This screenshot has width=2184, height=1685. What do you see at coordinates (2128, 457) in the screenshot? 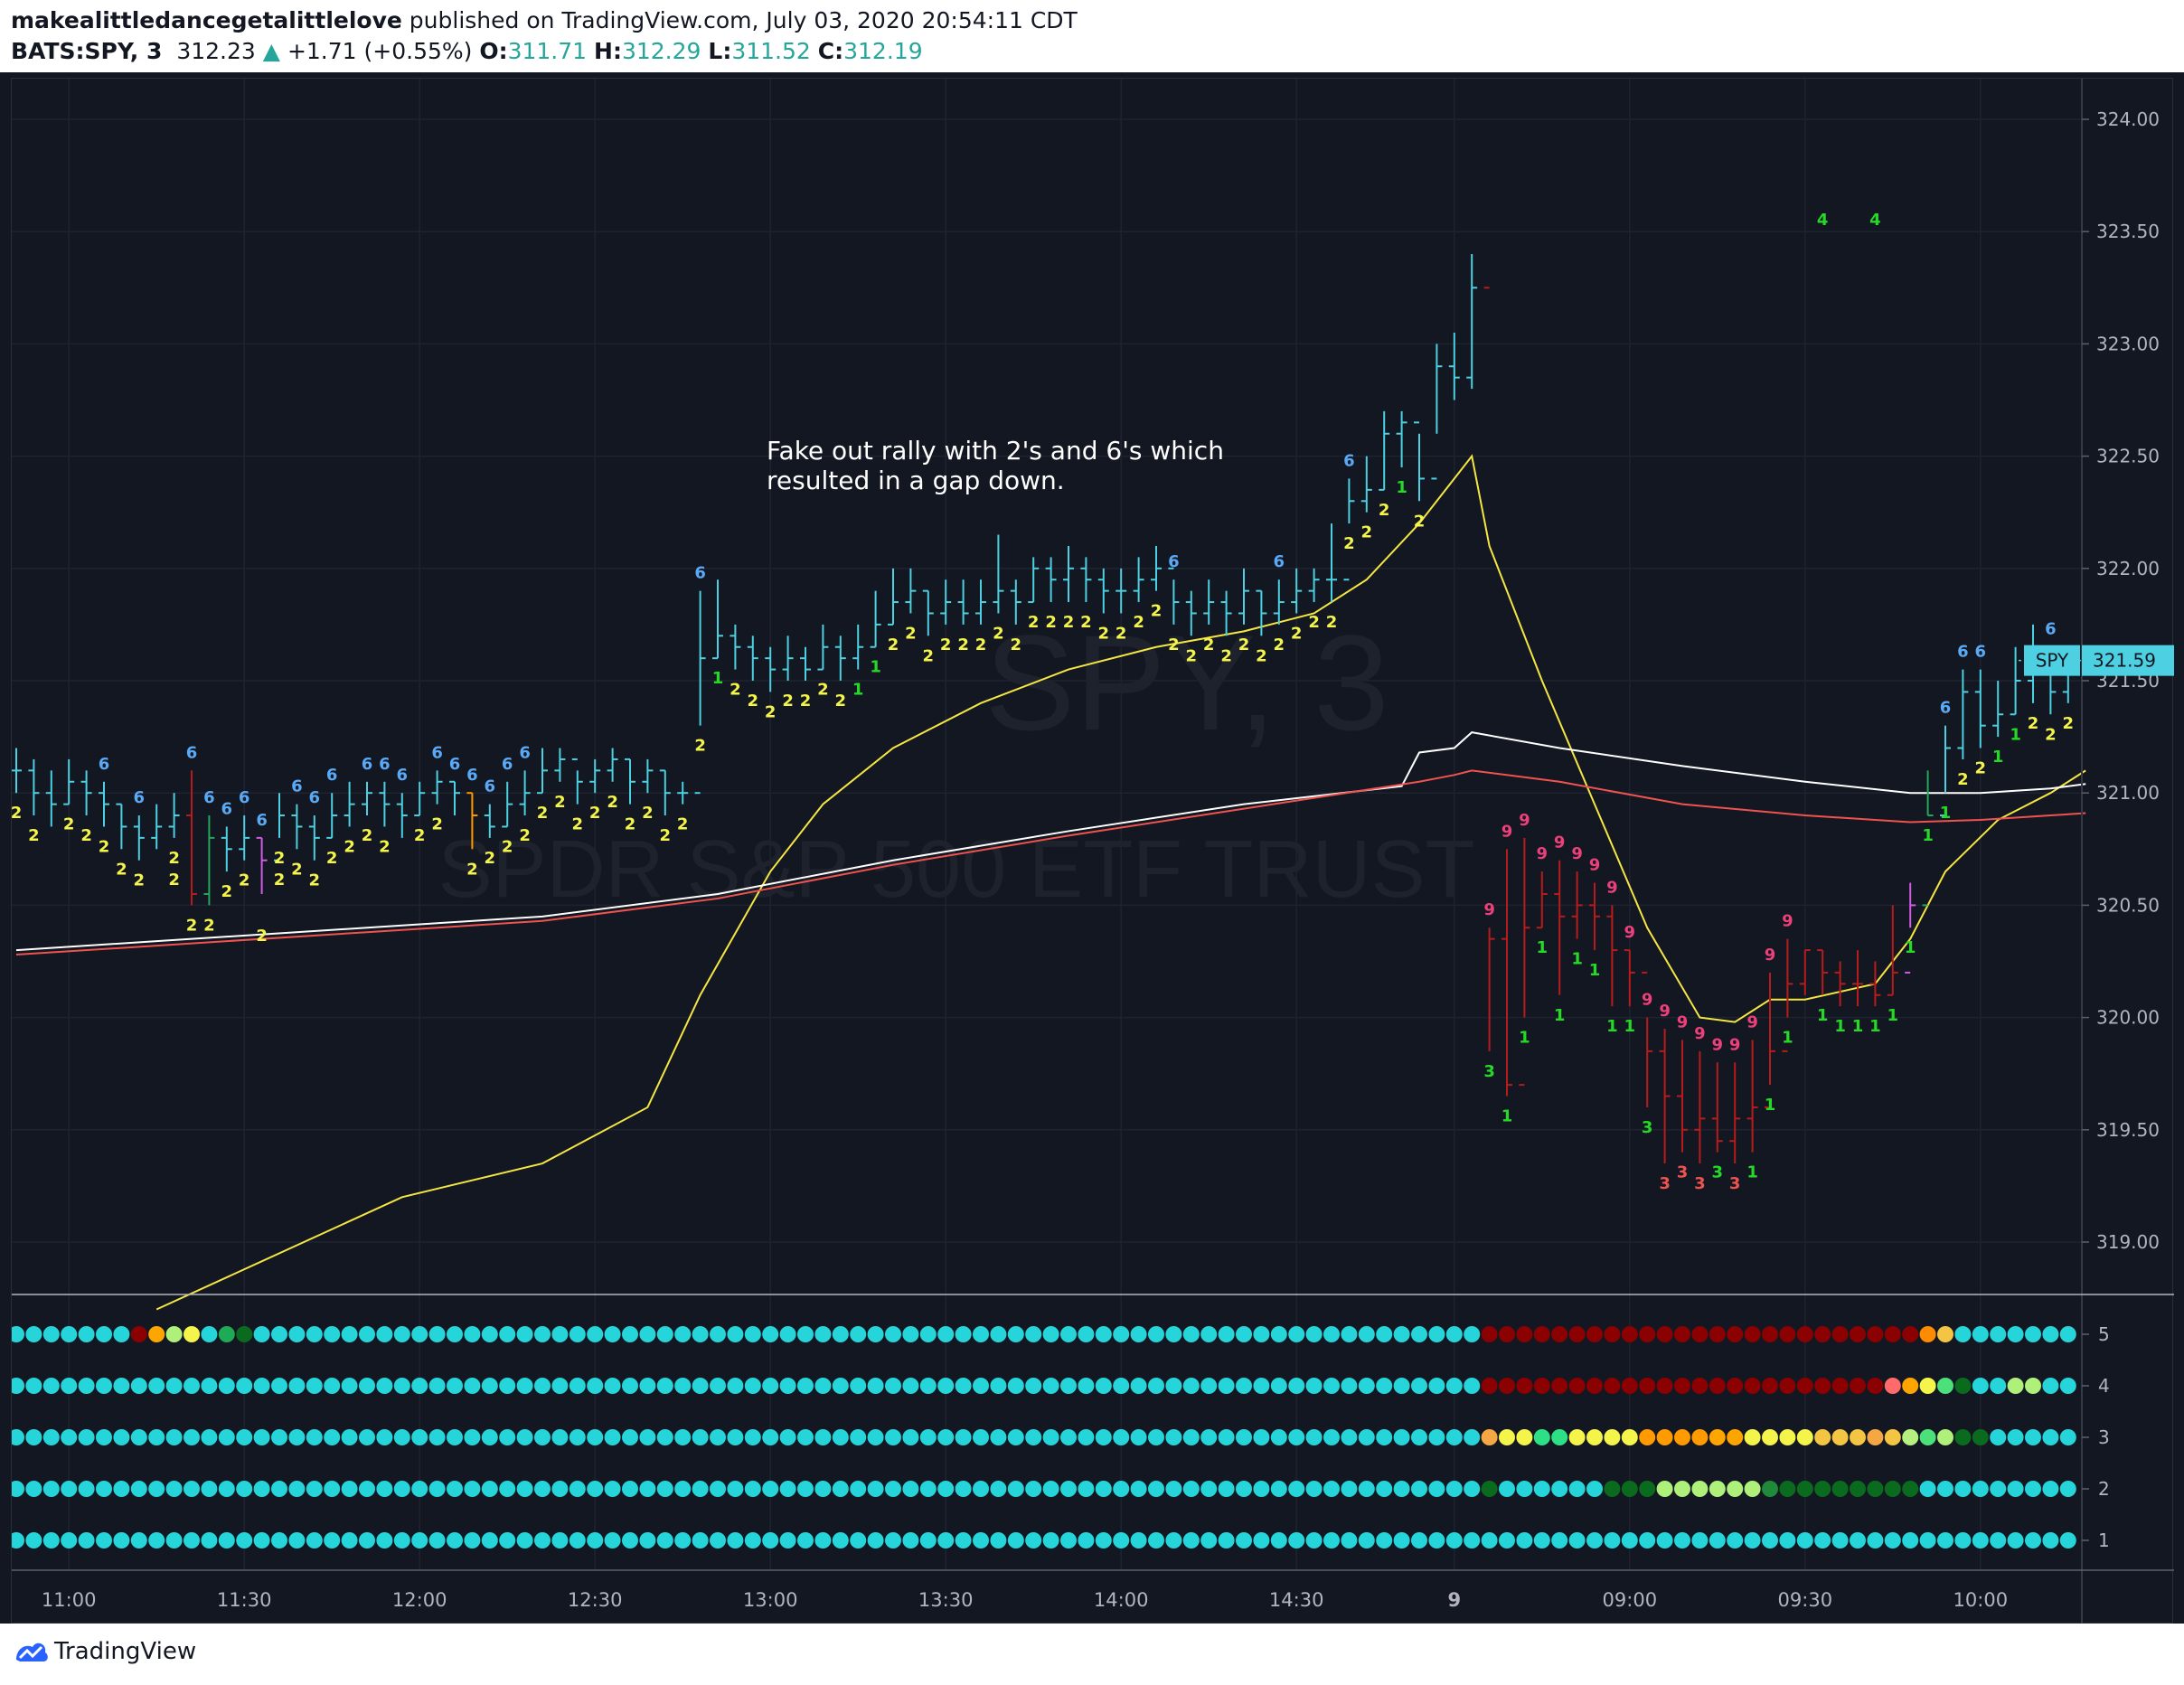
I see `y-tick-label: 322.50` at bounding box center [2128, 457].